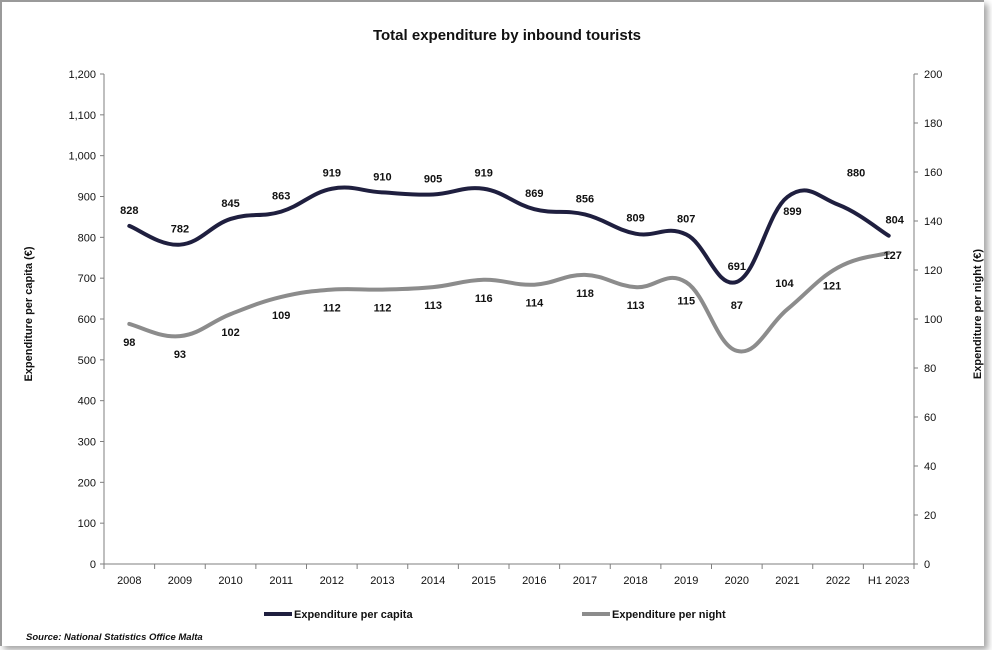  Describe the element at coordinates (230, 581) in the screenshot. I see `x-tick-label: 2010` at that location.